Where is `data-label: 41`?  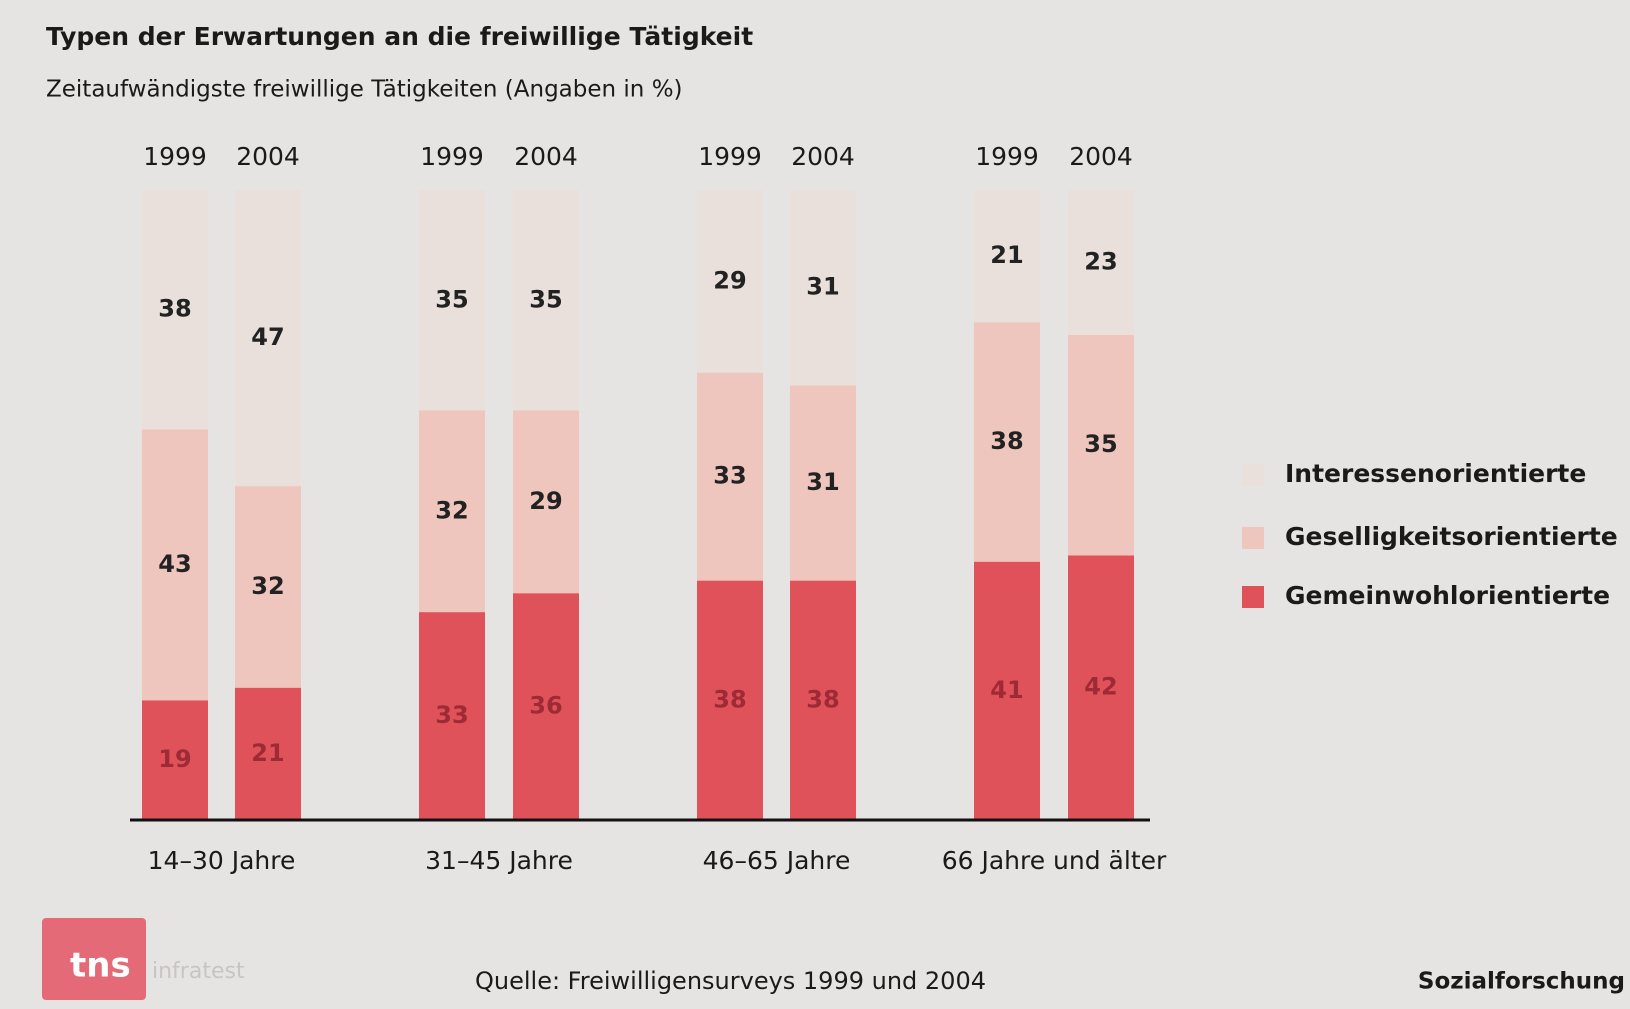 data-label: 41 is located at coordinates (1006, 690).